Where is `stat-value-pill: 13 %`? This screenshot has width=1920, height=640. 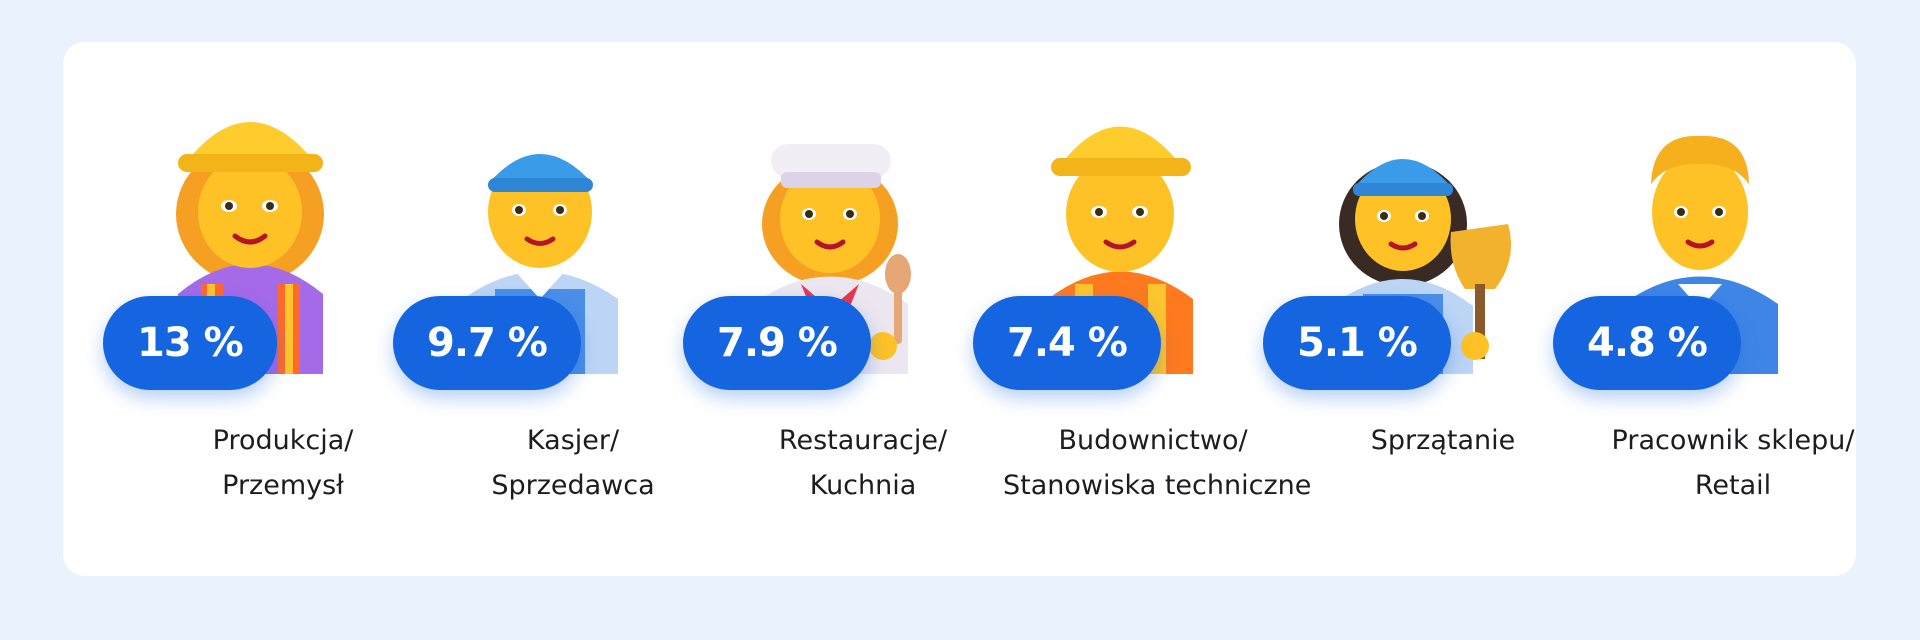
stat-value-pill: 13 % is located at coordinates (190, 343).